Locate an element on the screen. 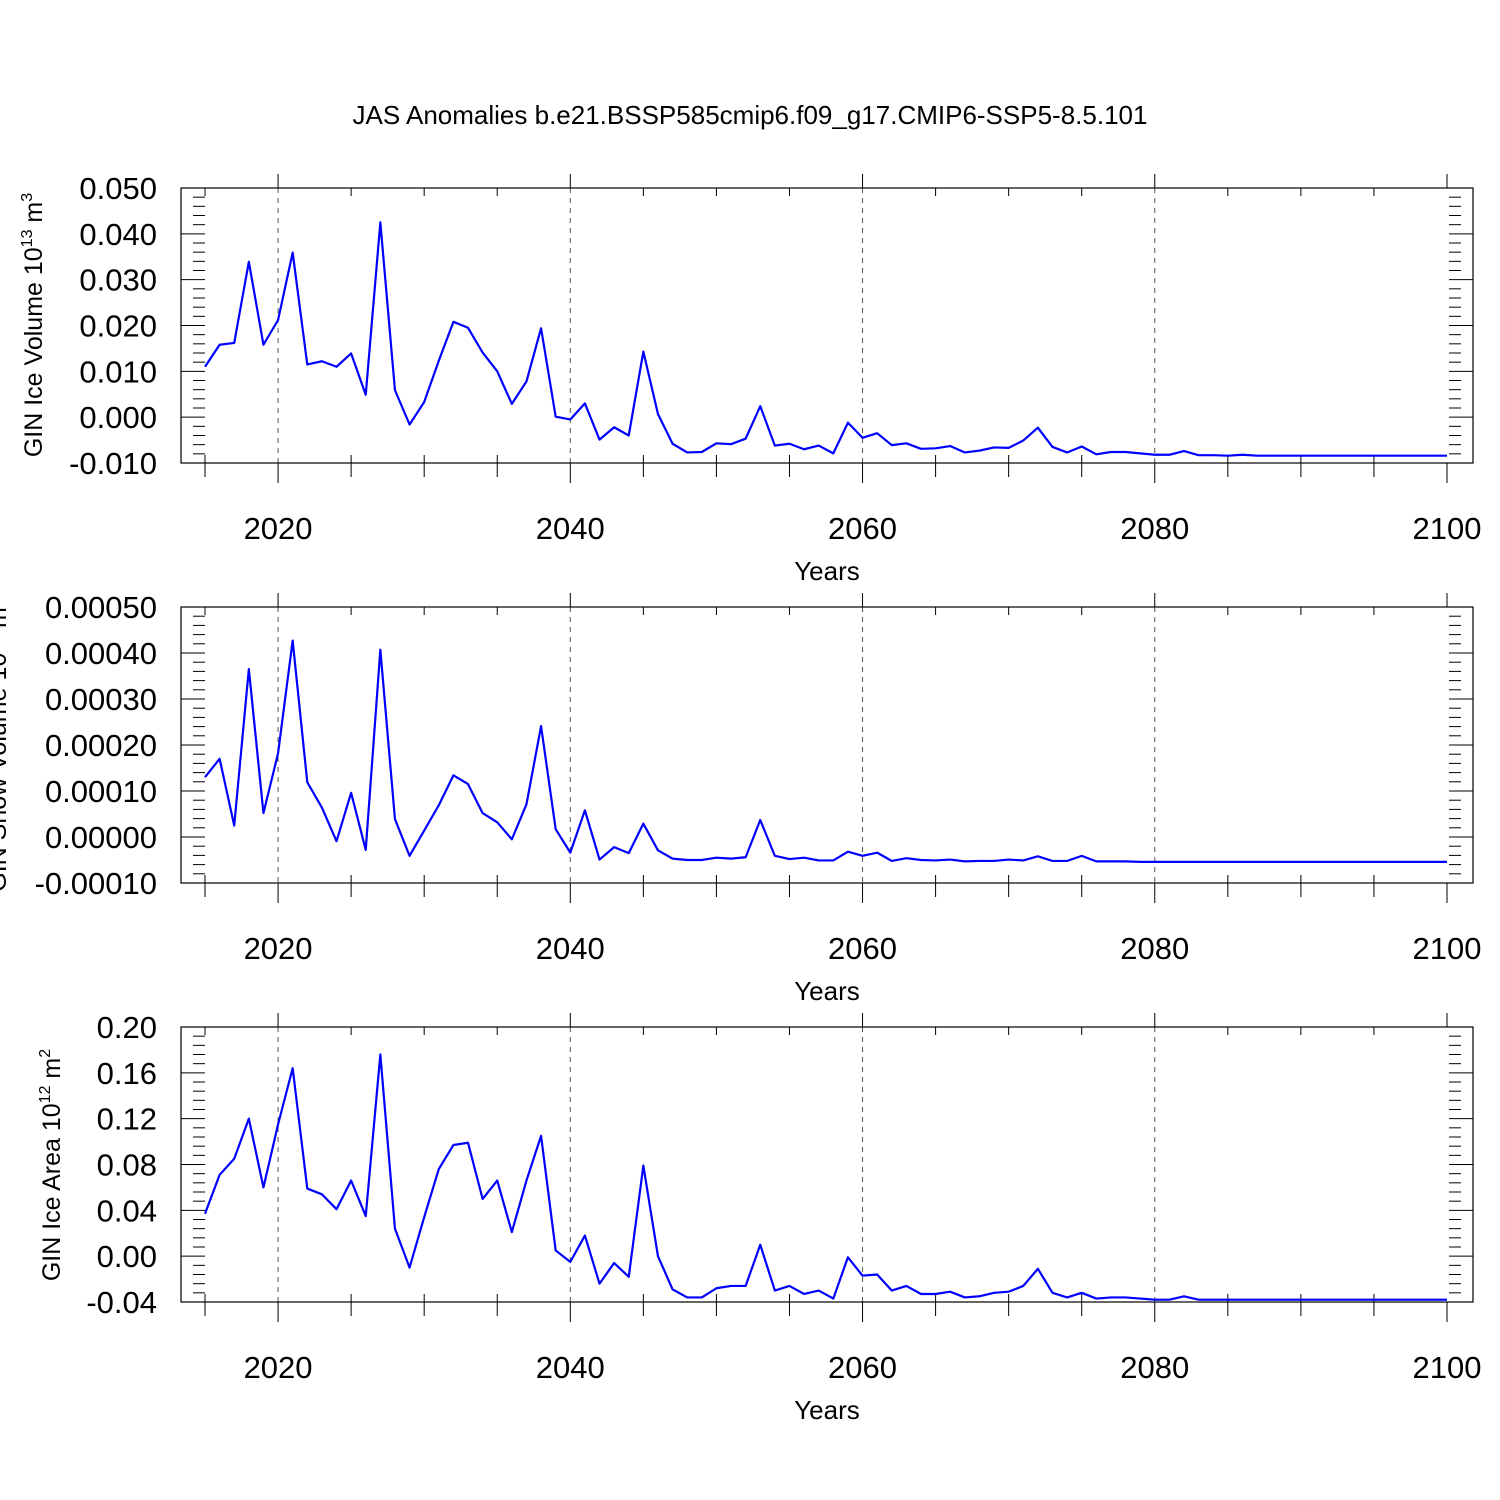 The image size is (1500, 1500). y-axis-label-text: GIN Ice Volume 10 is located at coordinates (34, 352).